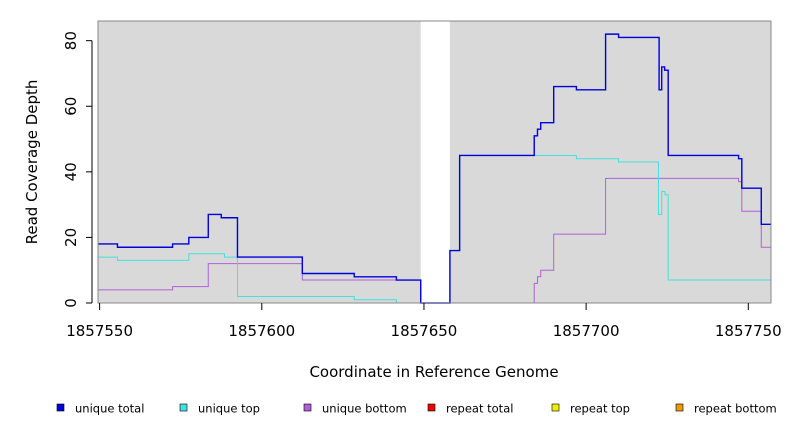 This screenshot has height=432, width=792. I want to click on legend-label: repeat total, so click(479, 409).